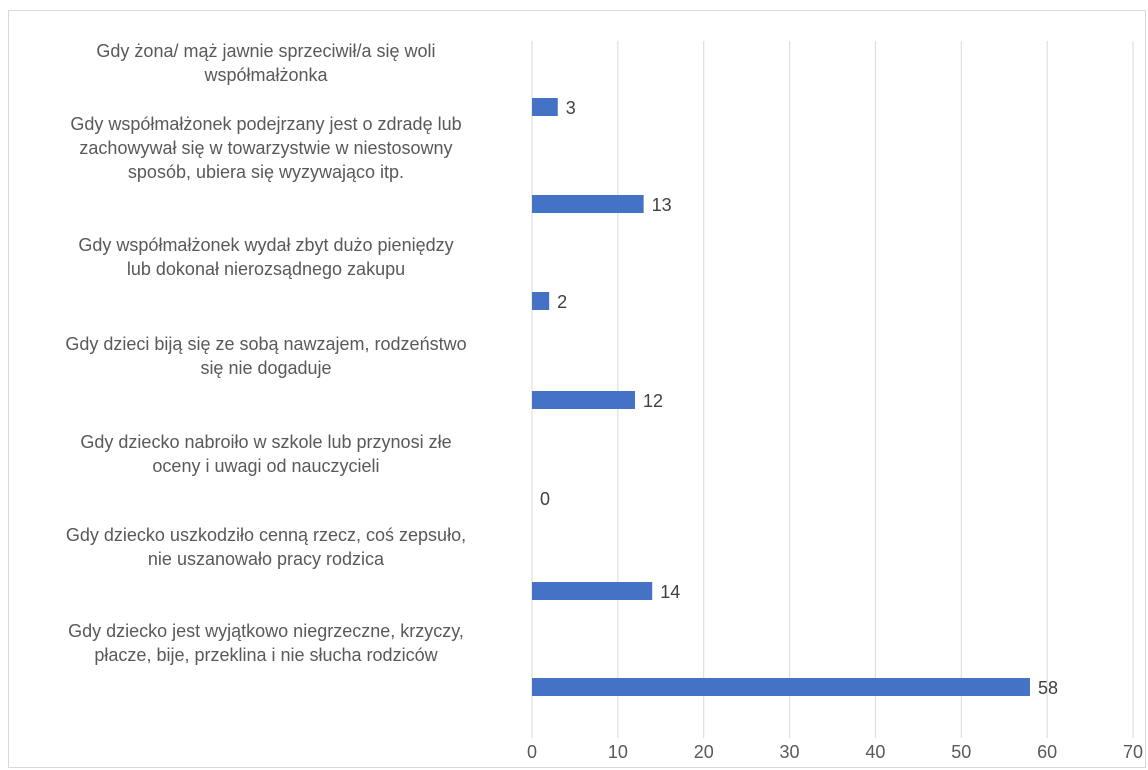 The height and width of the screenshot is (770, 1148). Describe the element at coordinates (1048, 688) in the screenshot. I see `data-label: 58` at that location.